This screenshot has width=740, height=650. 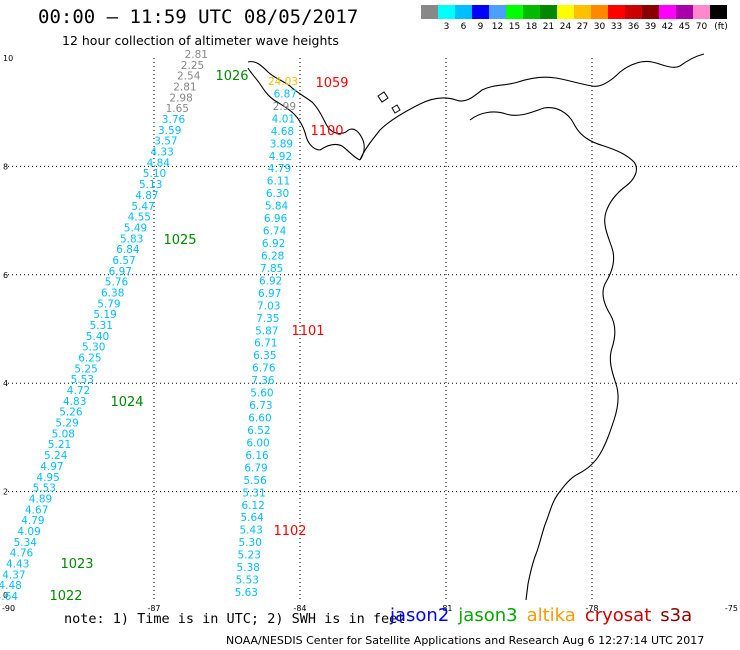 I want to click on track-a-value: 3.57, so click(x=165, y=142).